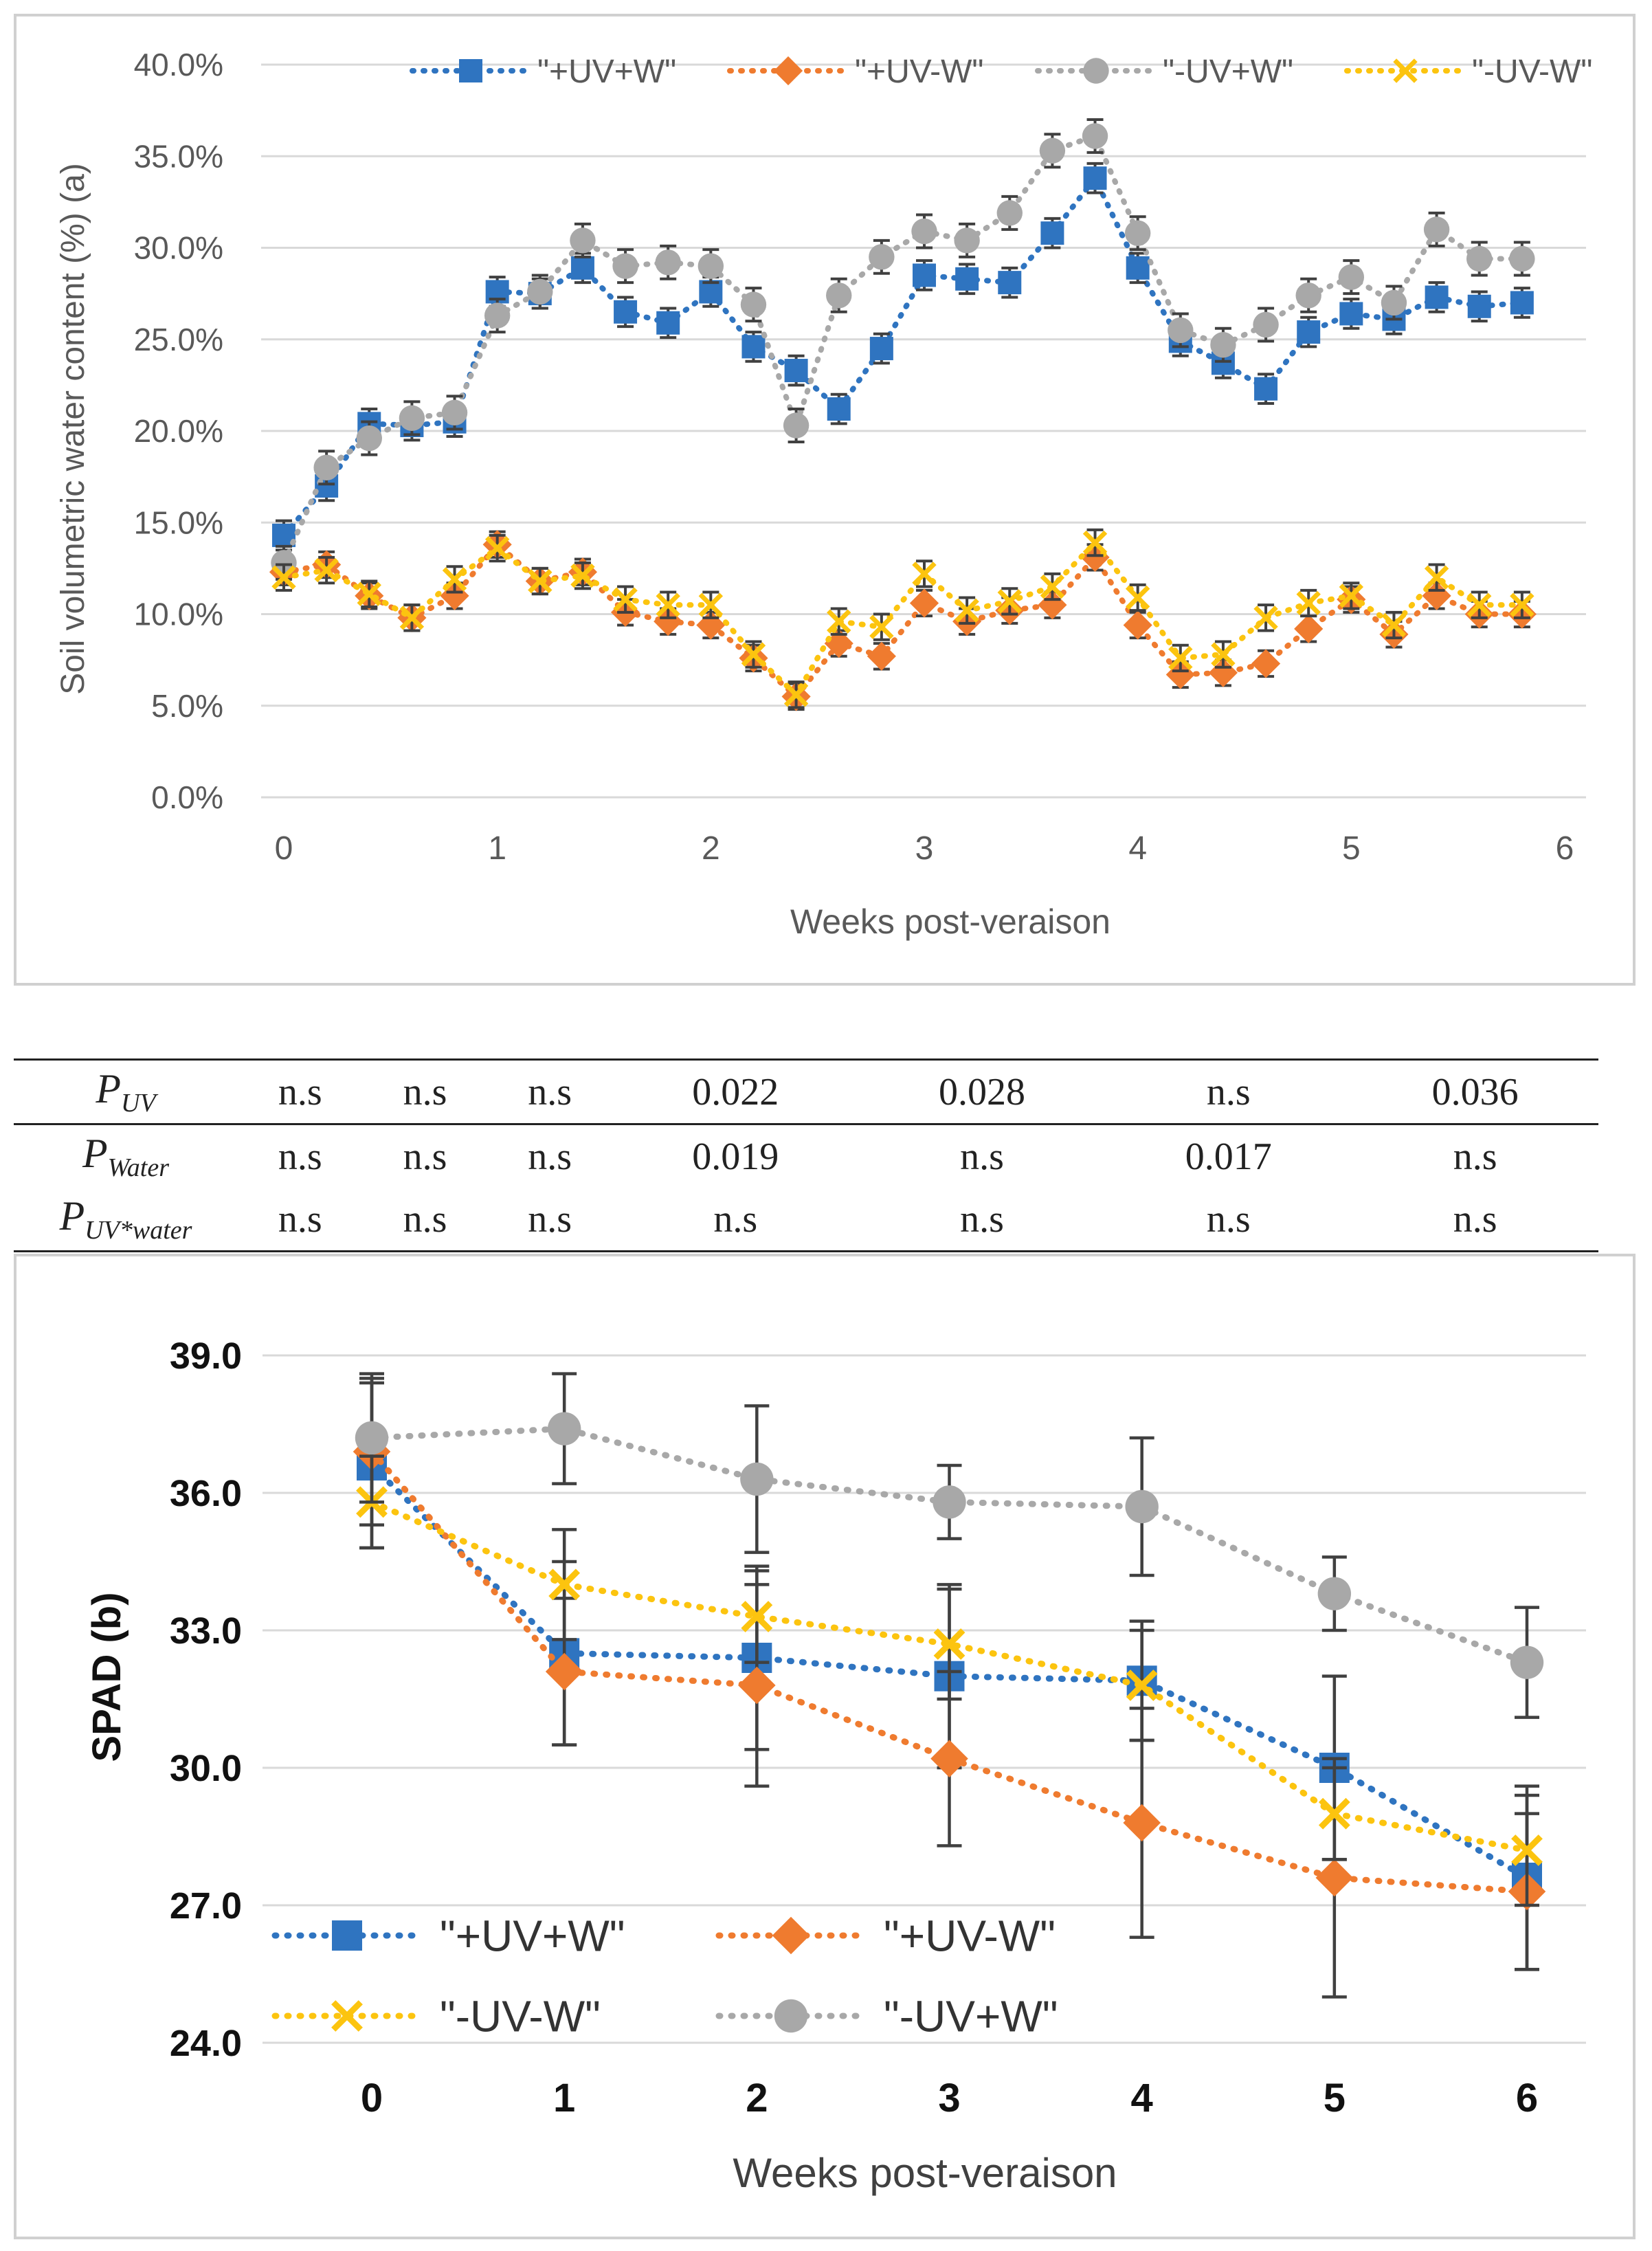 The height and width of the screenshot is (2251, 1652). I want to click on y-tick-label: 15.0%, so click(178, 522).